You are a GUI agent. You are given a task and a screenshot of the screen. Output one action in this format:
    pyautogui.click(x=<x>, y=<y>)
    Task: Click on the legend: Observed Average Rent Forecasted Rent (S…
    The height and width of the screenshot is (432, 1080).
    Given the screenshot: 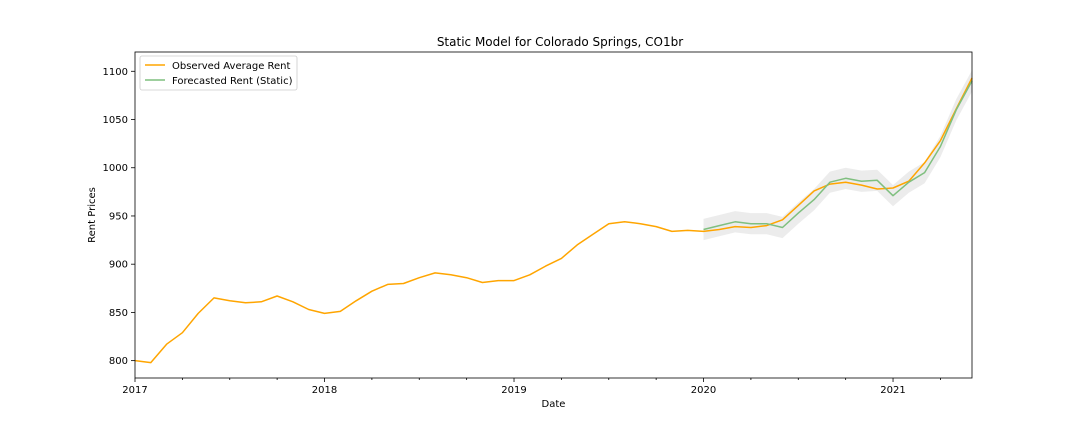 What is the action you would take?
    pyautogui.click(x=218, y=73)
    